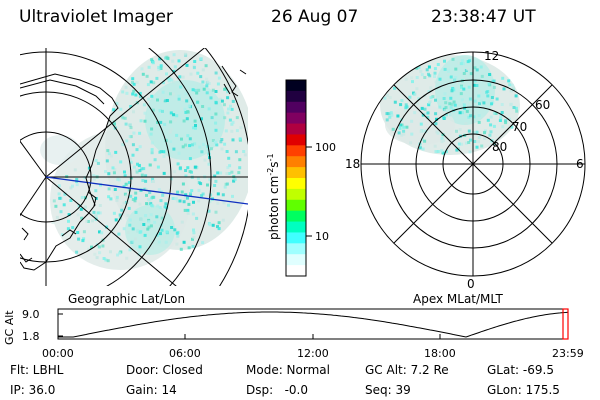 This screenshot has height=400, width=600. What do you see at coordinates (407, 370) in the screenshot?
I see `info-gc-alt: GC Alt: 7.2 Re` at bounding box center [407, 370].